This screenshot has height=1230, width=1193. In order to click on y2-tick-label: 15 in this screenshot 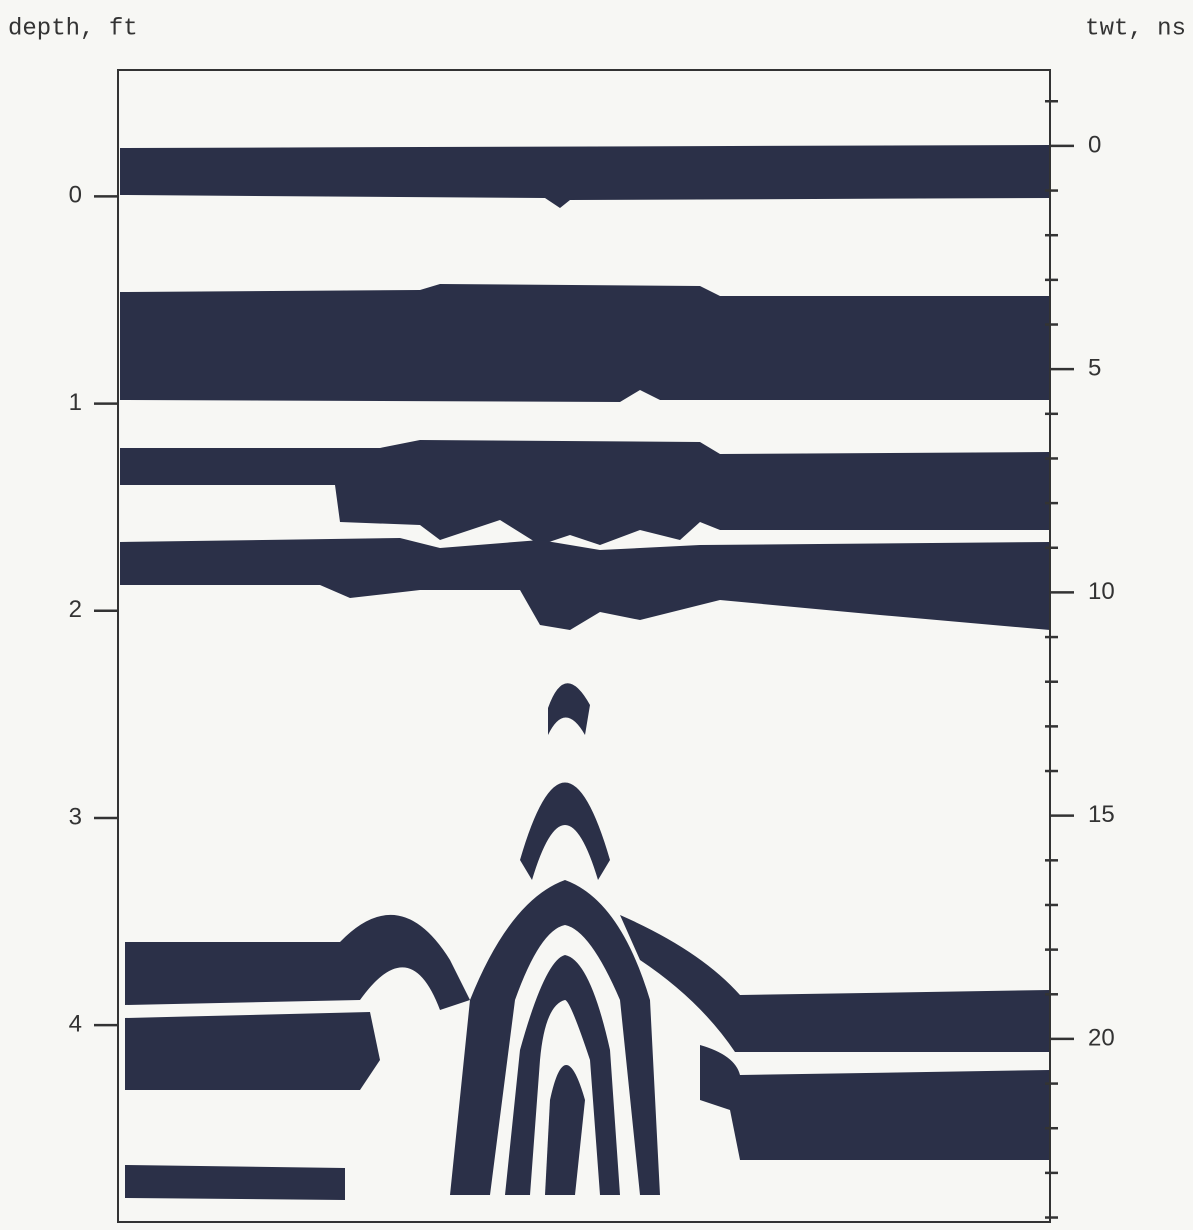, I will do `click(1101, 814)`.